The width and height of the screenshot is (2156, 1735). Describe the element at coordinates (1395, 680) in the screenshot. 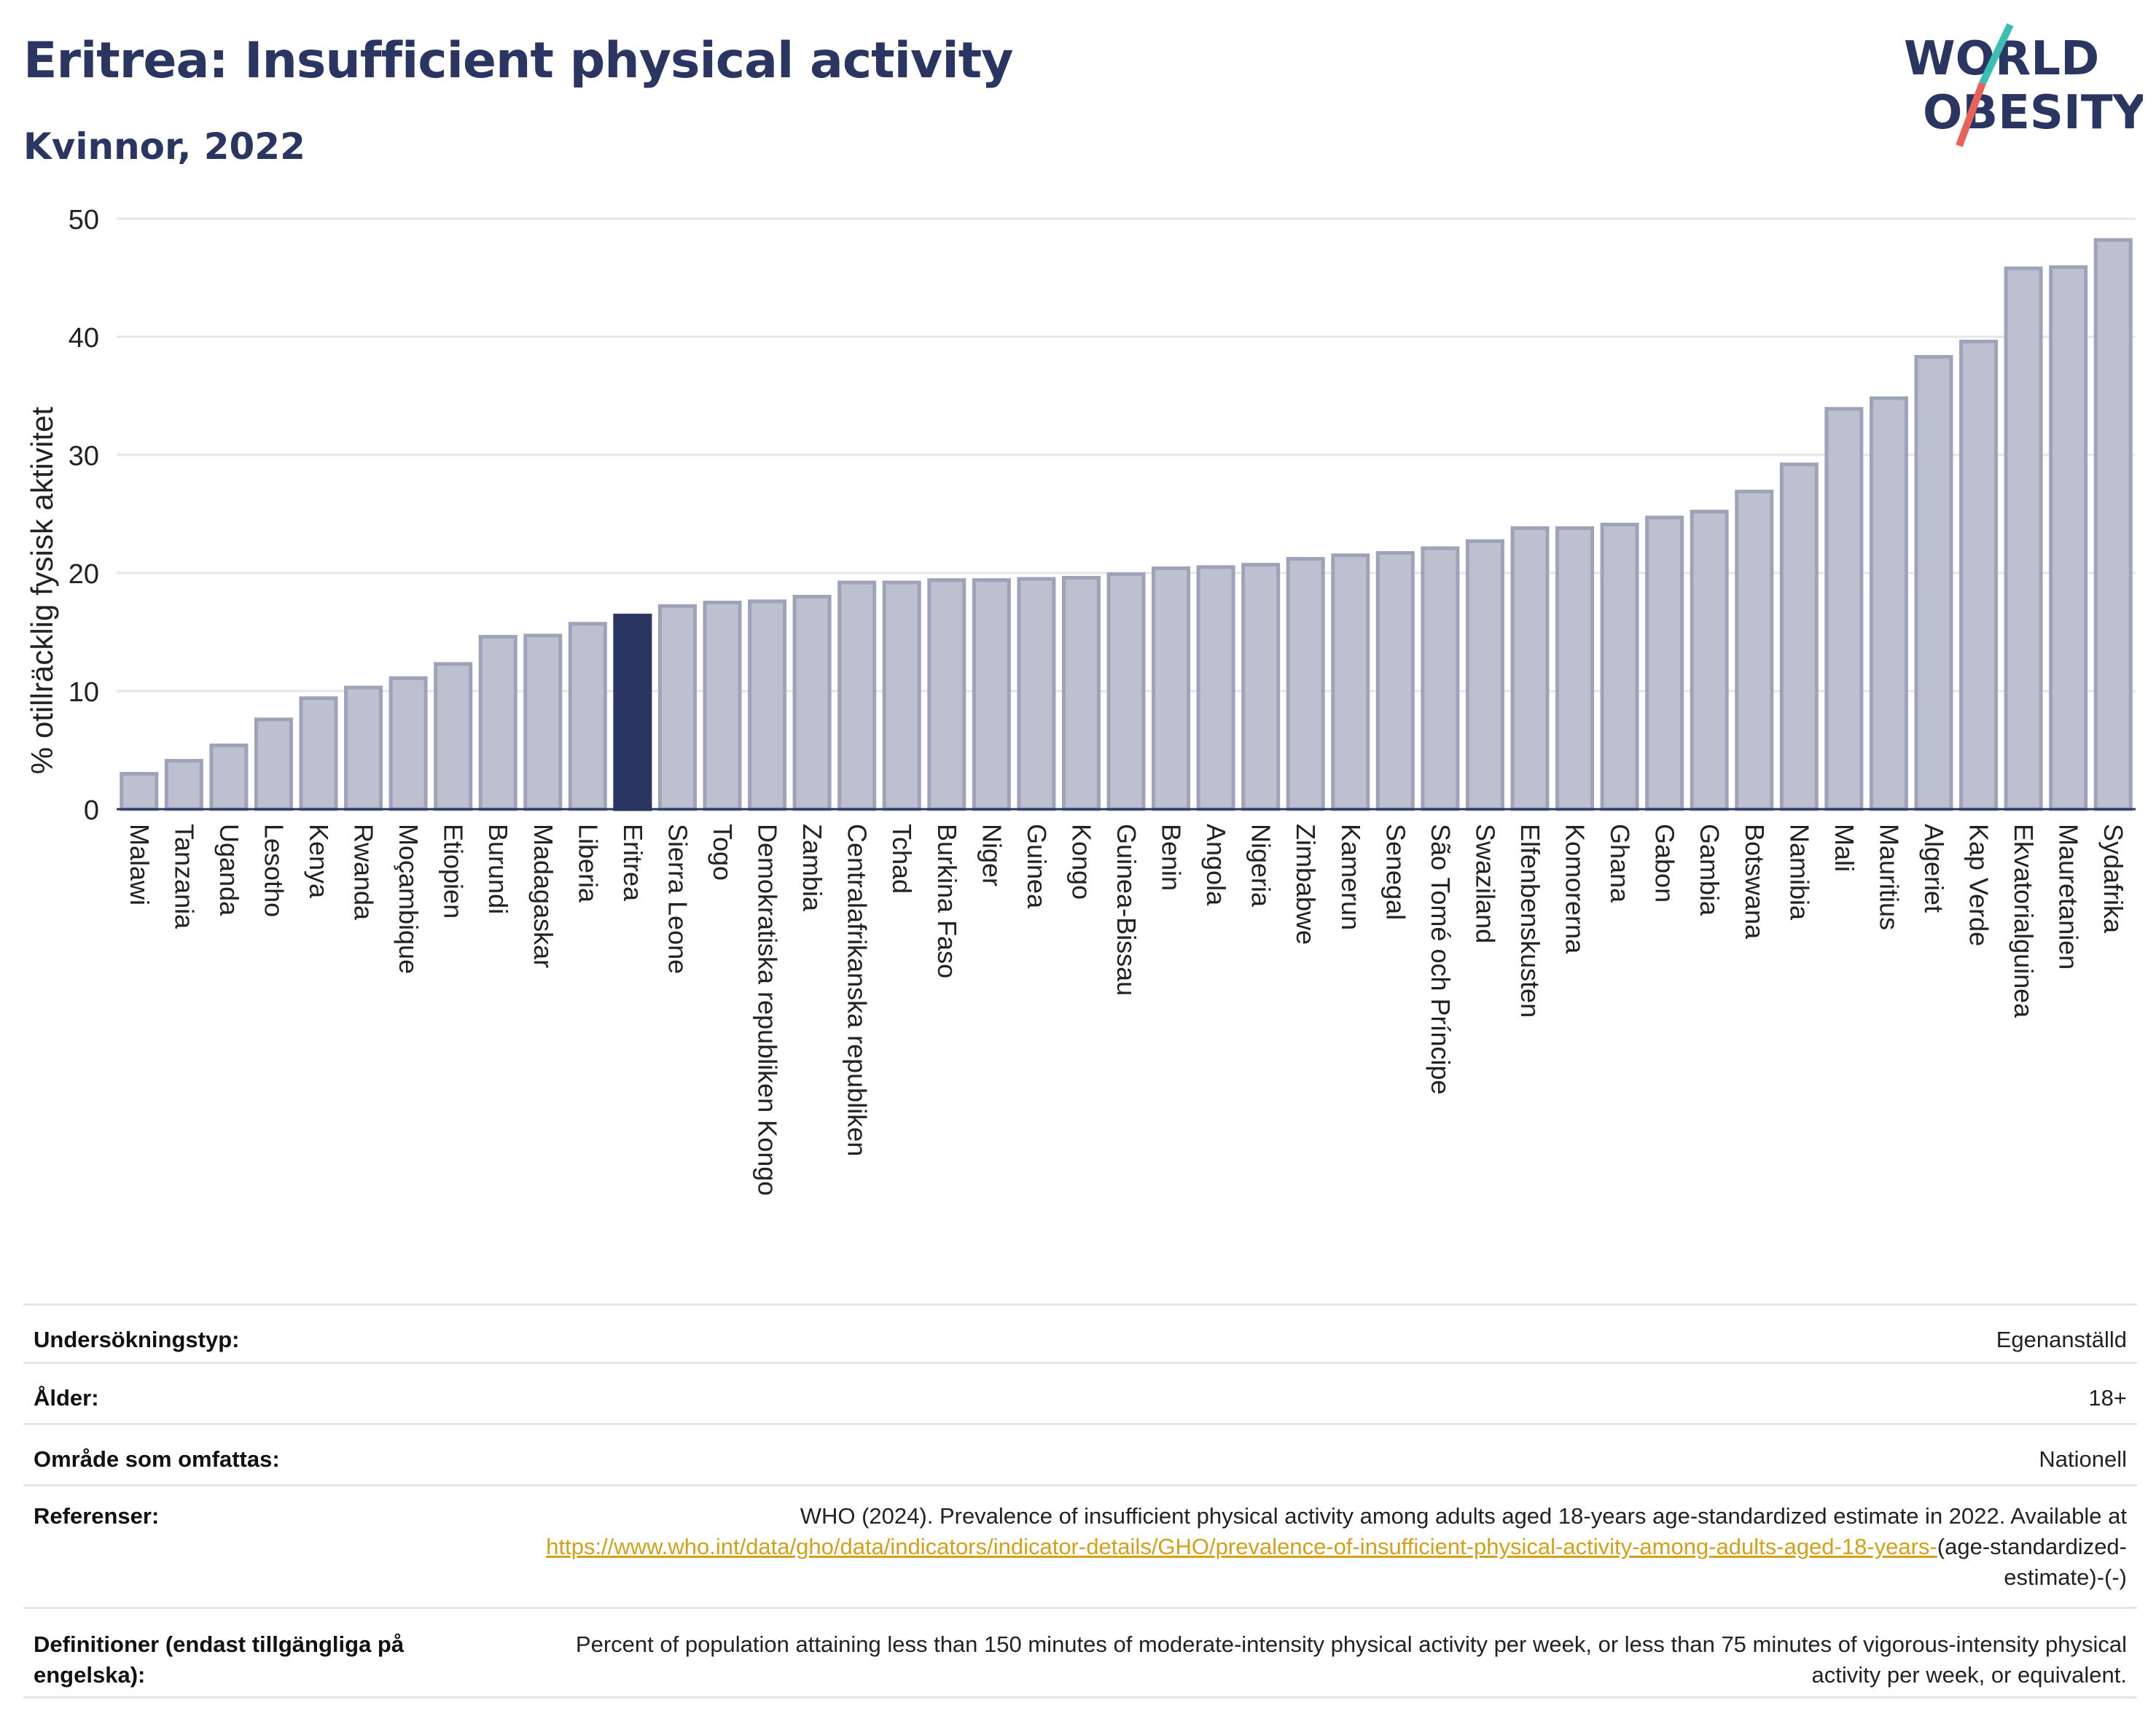

I see `bar-senegal` at that location.